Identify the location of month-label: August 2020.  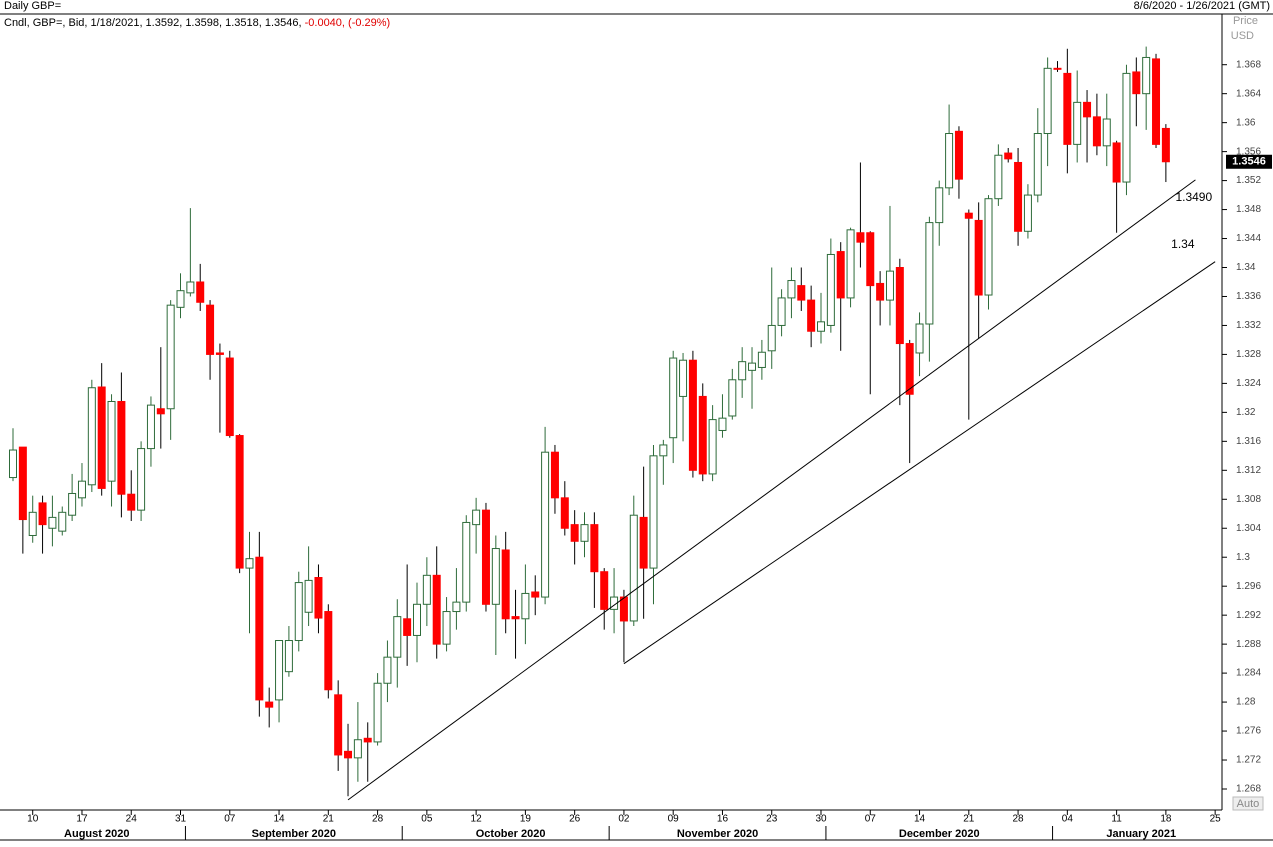
(96, 834).